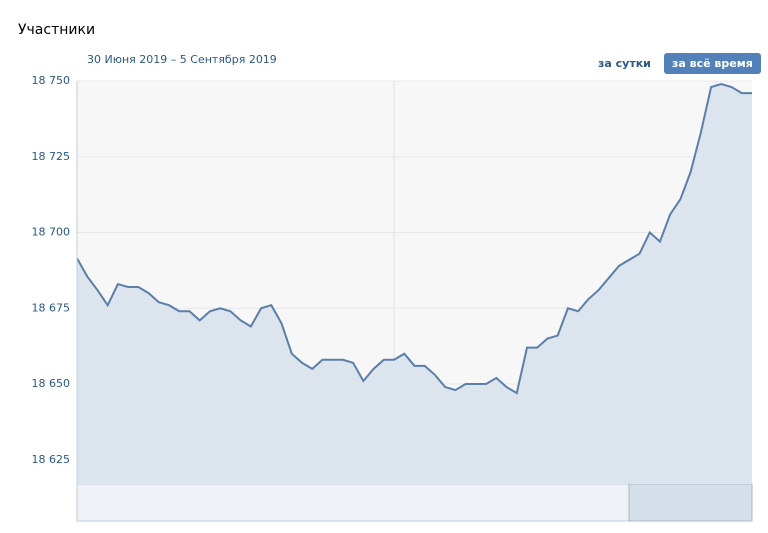 The width and height of the screenshot is (768, 533). I want to click on x-tick-label: Июль'19, so click(236, 467).